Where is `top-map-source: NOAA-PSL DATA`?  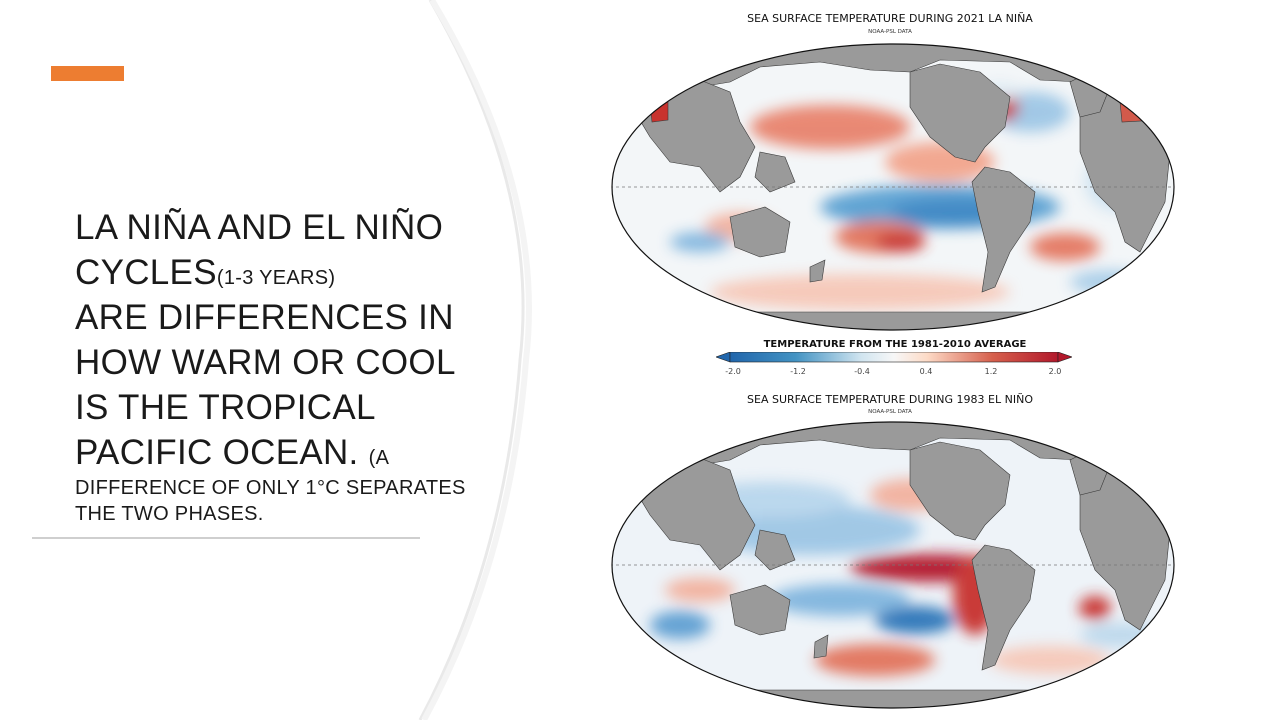 top-map-source: NOAA-PSL DATA is located at coordinates (890, 32).